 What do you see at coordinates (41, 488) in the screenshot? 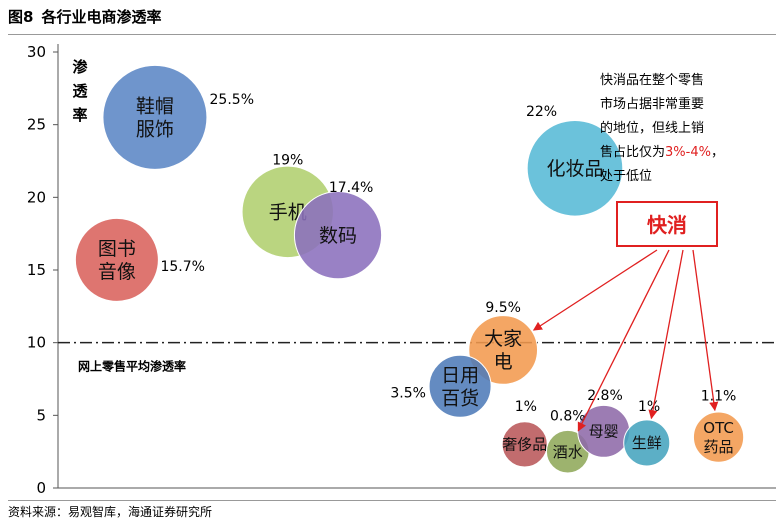
I see `y-tick-label: 0` at bounding box center [41, 488].